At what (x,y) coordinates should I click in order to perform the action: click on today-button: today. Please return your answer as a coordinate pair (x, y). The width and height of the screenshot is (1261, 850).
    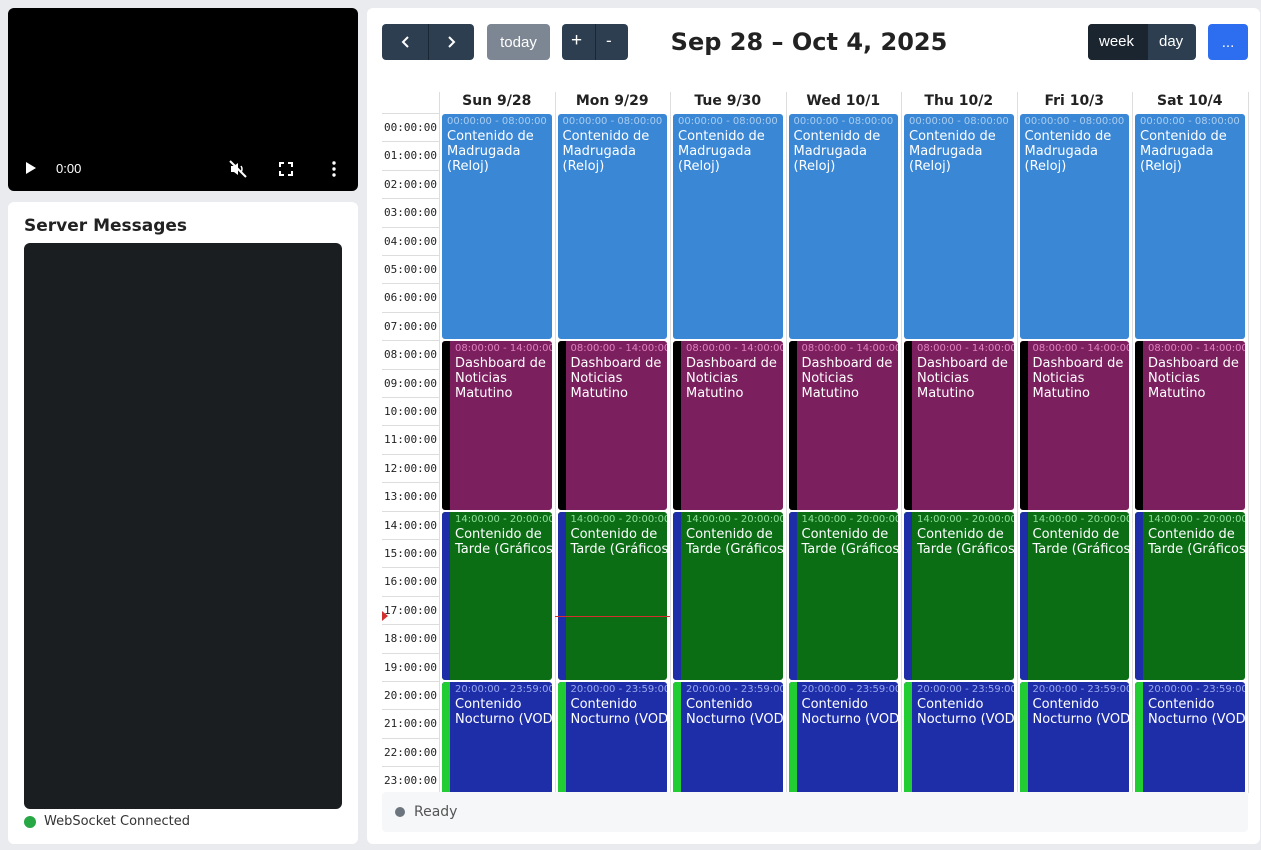
    Looking at the image, I should click on (518, 42).